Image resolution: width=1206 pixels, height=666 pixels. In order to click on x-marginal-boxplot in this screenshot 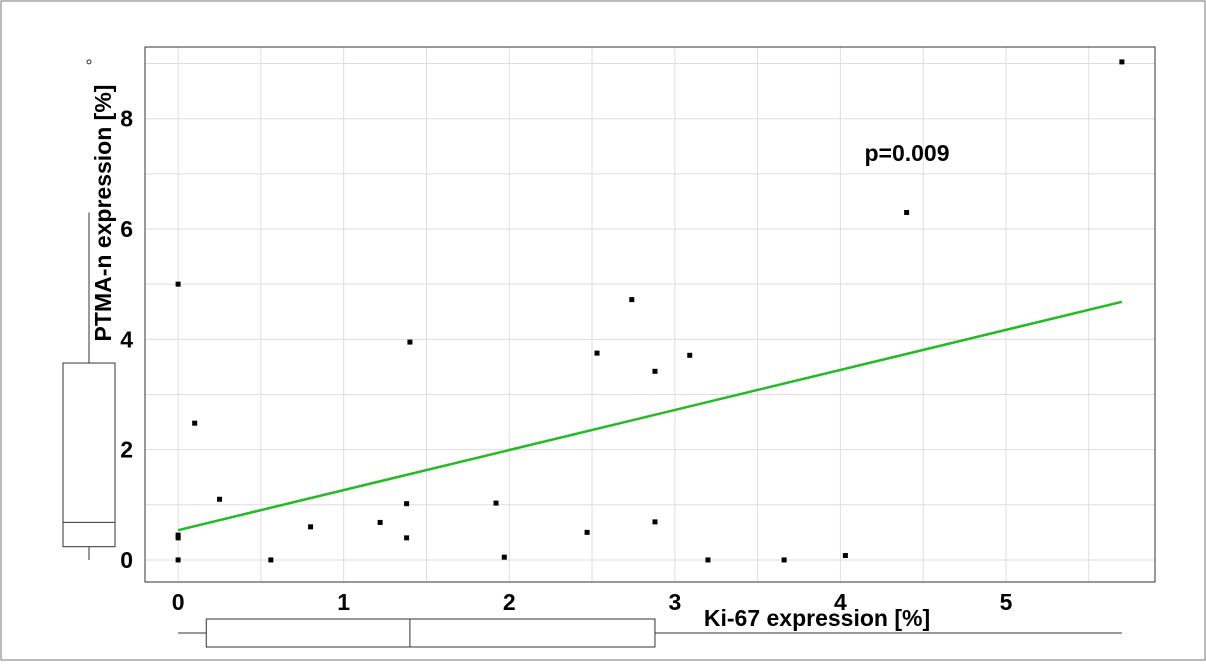, I will do `click(650, 633)`.